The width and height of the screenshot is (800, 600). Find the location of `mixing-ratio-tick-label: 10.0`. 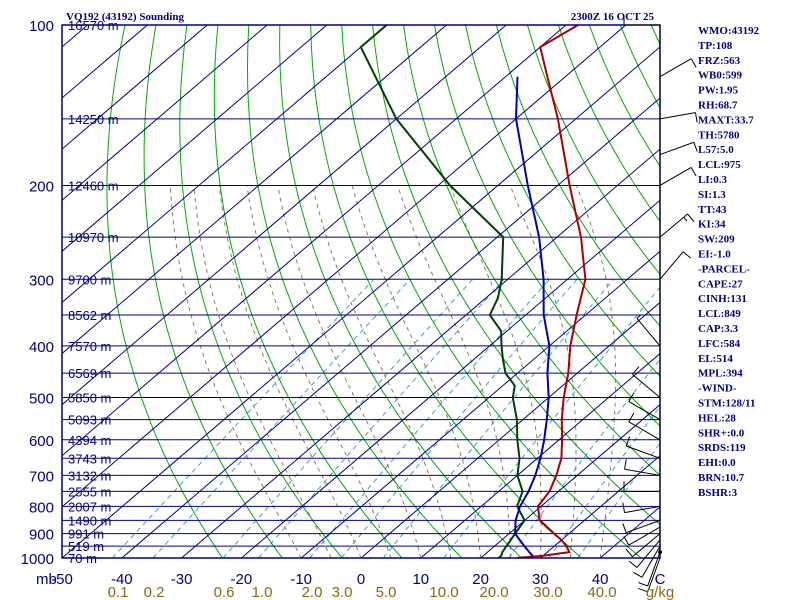

mixing-ratio-tick-label: 10.0 is located at coordinates (443, 592).